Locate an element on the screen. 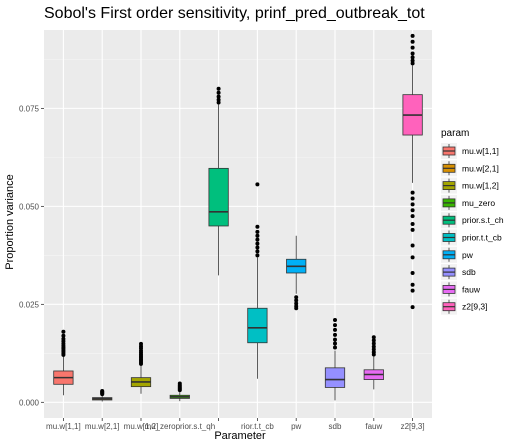 The image size is (520, 448). x-tick-label: mu.w[1,2] is located at coordinates (141, 426).